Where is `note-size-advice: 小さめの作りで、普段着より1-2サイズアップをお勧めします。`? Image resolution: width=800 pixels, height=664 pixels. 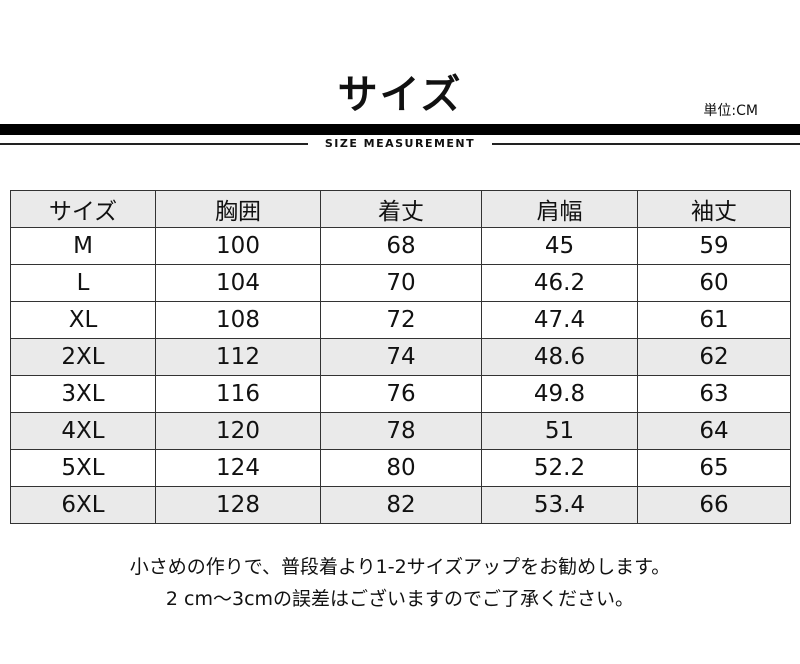
note-size-advice: 小さめの作りで、普段着より1-2サイズアップをお勧めします。 is located at coordinates (400, 567).